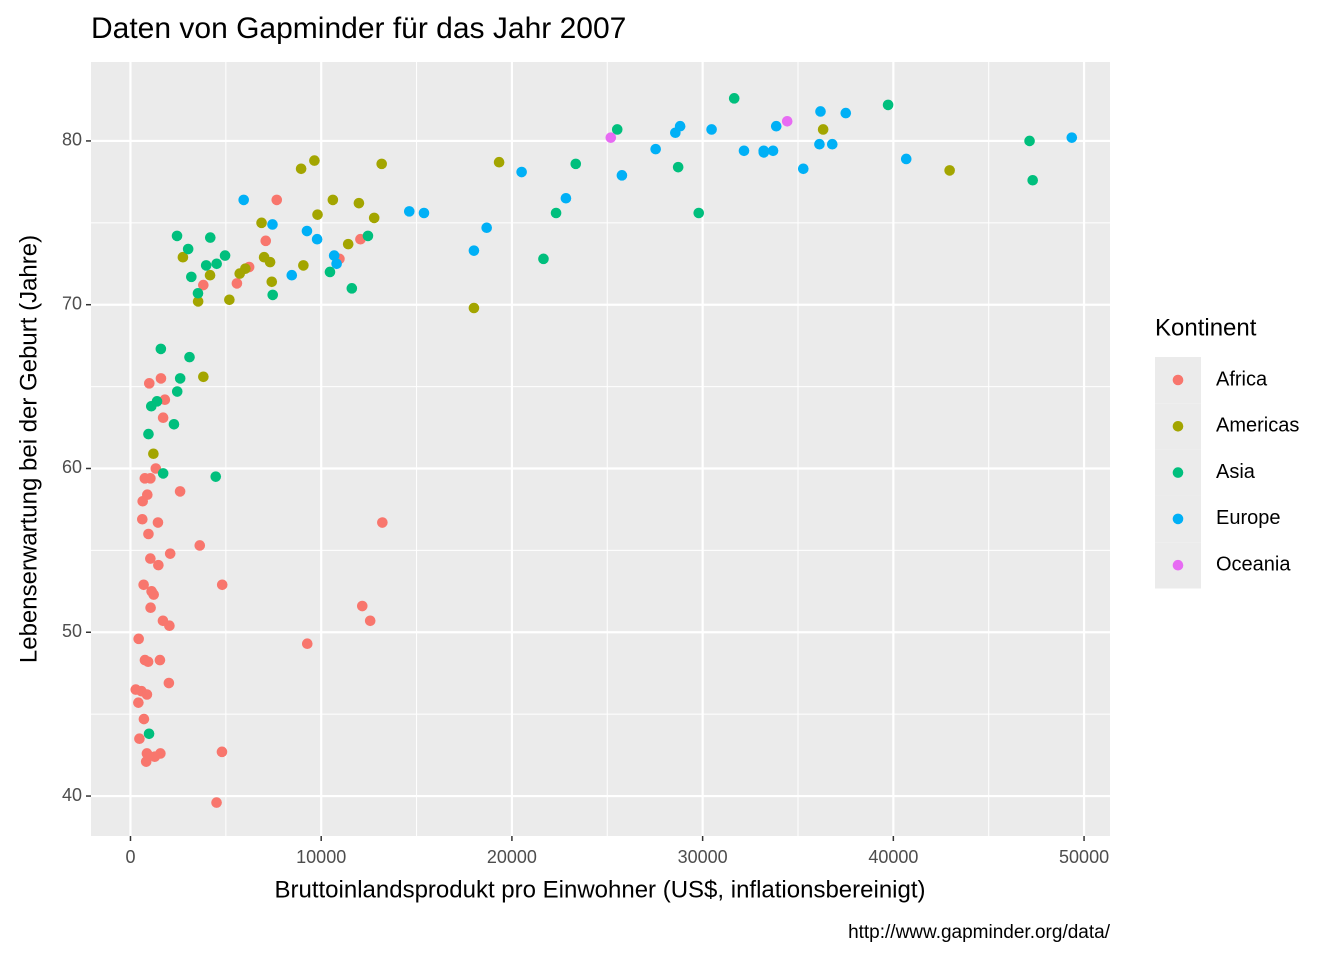 This screenshot has width=1344, height=960. What do you see at coordinates (72, 795) in the screenshot?
I see `y-tick-label: 40` at bounding box center [72, 795].